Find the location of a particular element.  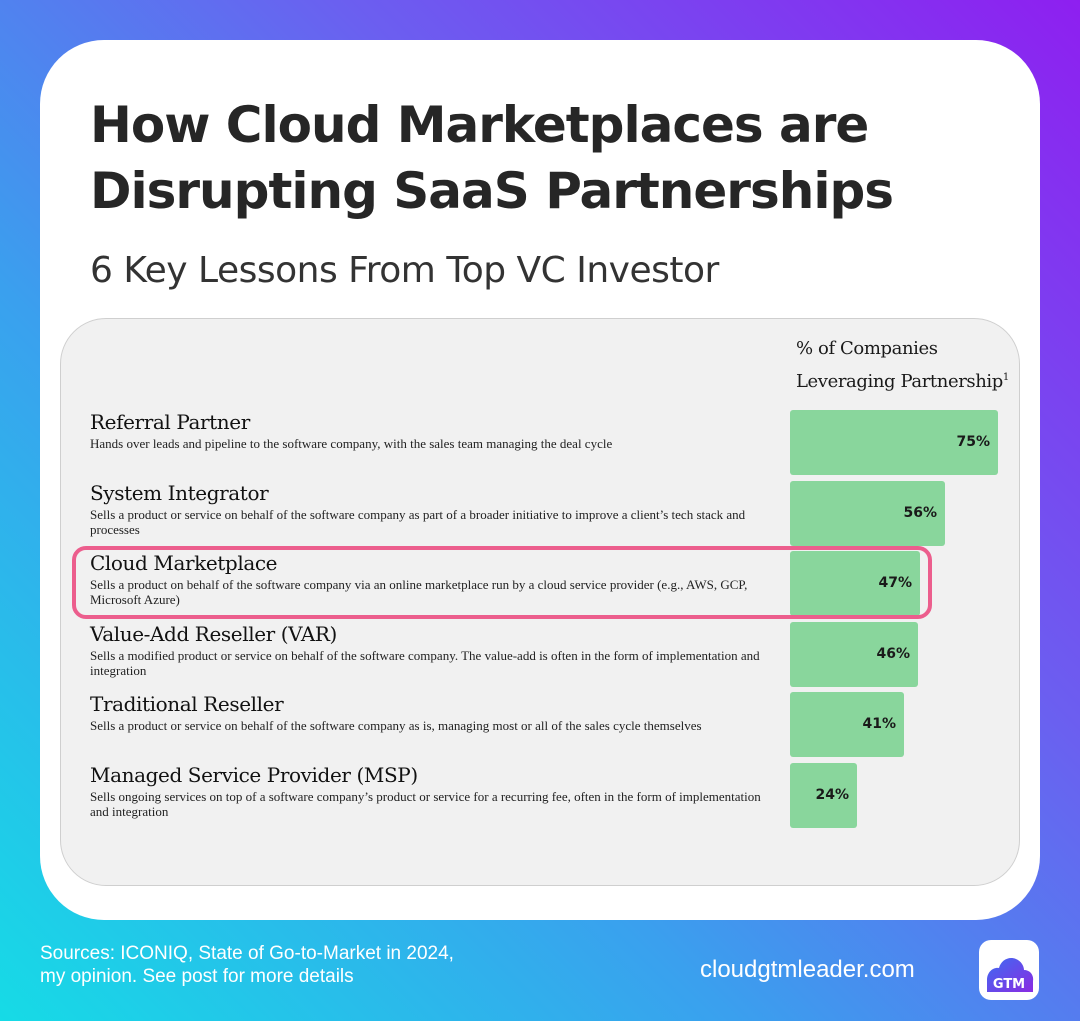

bar-label-system-integrator: 56% is located at coordinates (920, 513).